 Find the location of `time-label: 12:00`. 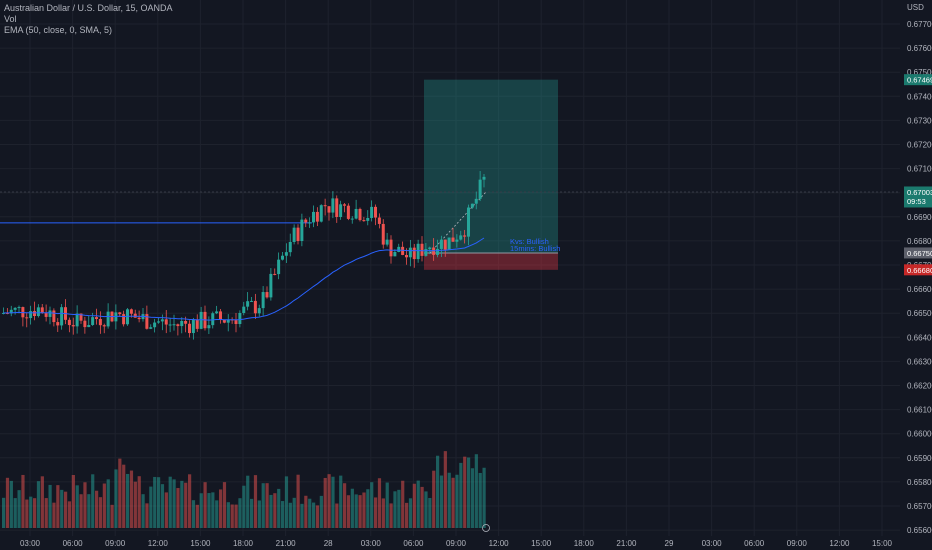

time-label: 12:00 is located at coordinates (158, 543).